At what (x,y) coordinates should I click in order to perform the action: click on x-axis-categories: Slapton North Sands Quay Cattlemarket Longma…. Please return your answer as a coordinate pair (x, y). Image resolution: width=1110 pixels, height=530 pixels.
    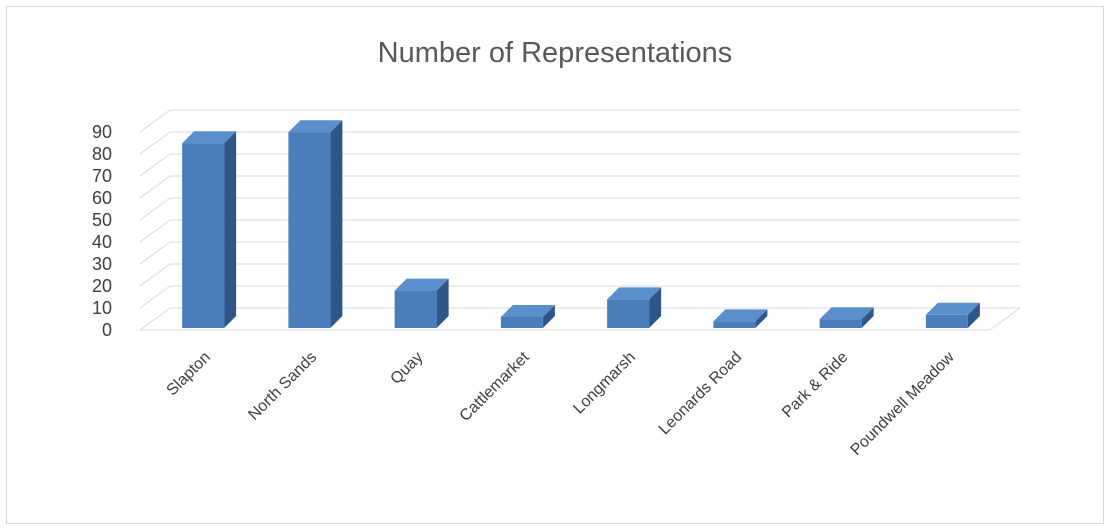
    Looking at the image, I should click on (561, 403).